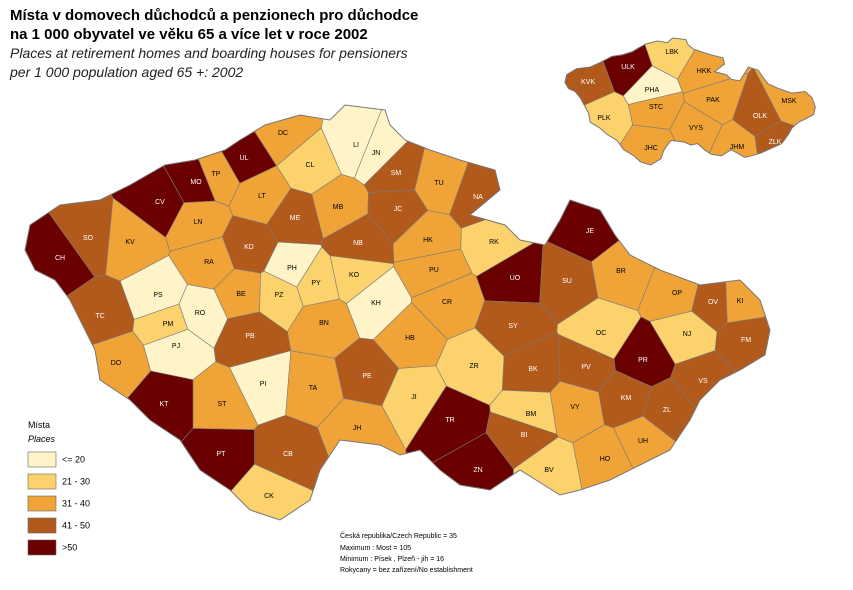 Image resolution: width=853 pixels, height=590 pixels. I want to click on area-code: BV, so click(549, 470).